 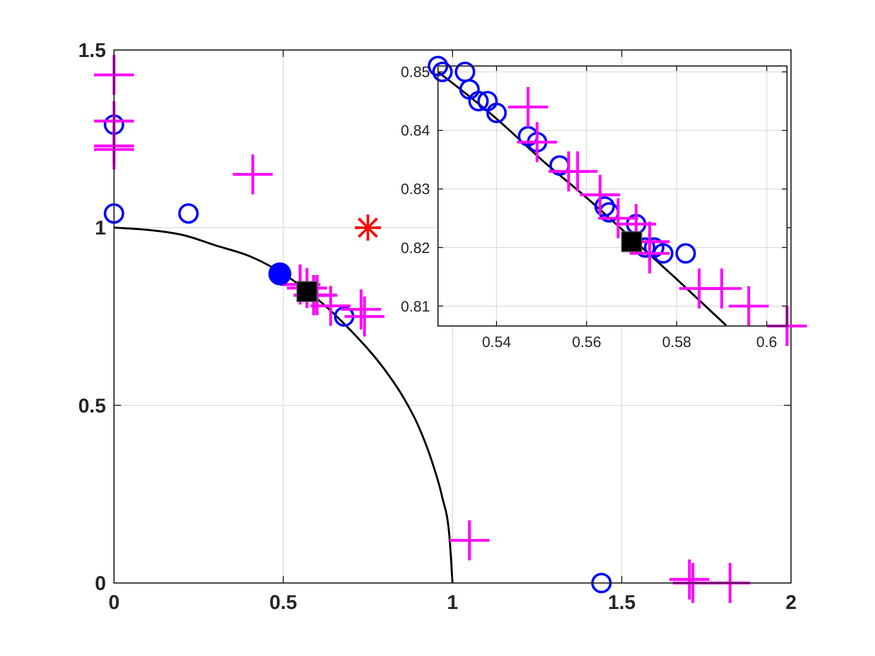 What do you see at coordinates (415, 307) in the screenshot?
I see `y-tick-label: 0.81` at bounding box center [415, 307].